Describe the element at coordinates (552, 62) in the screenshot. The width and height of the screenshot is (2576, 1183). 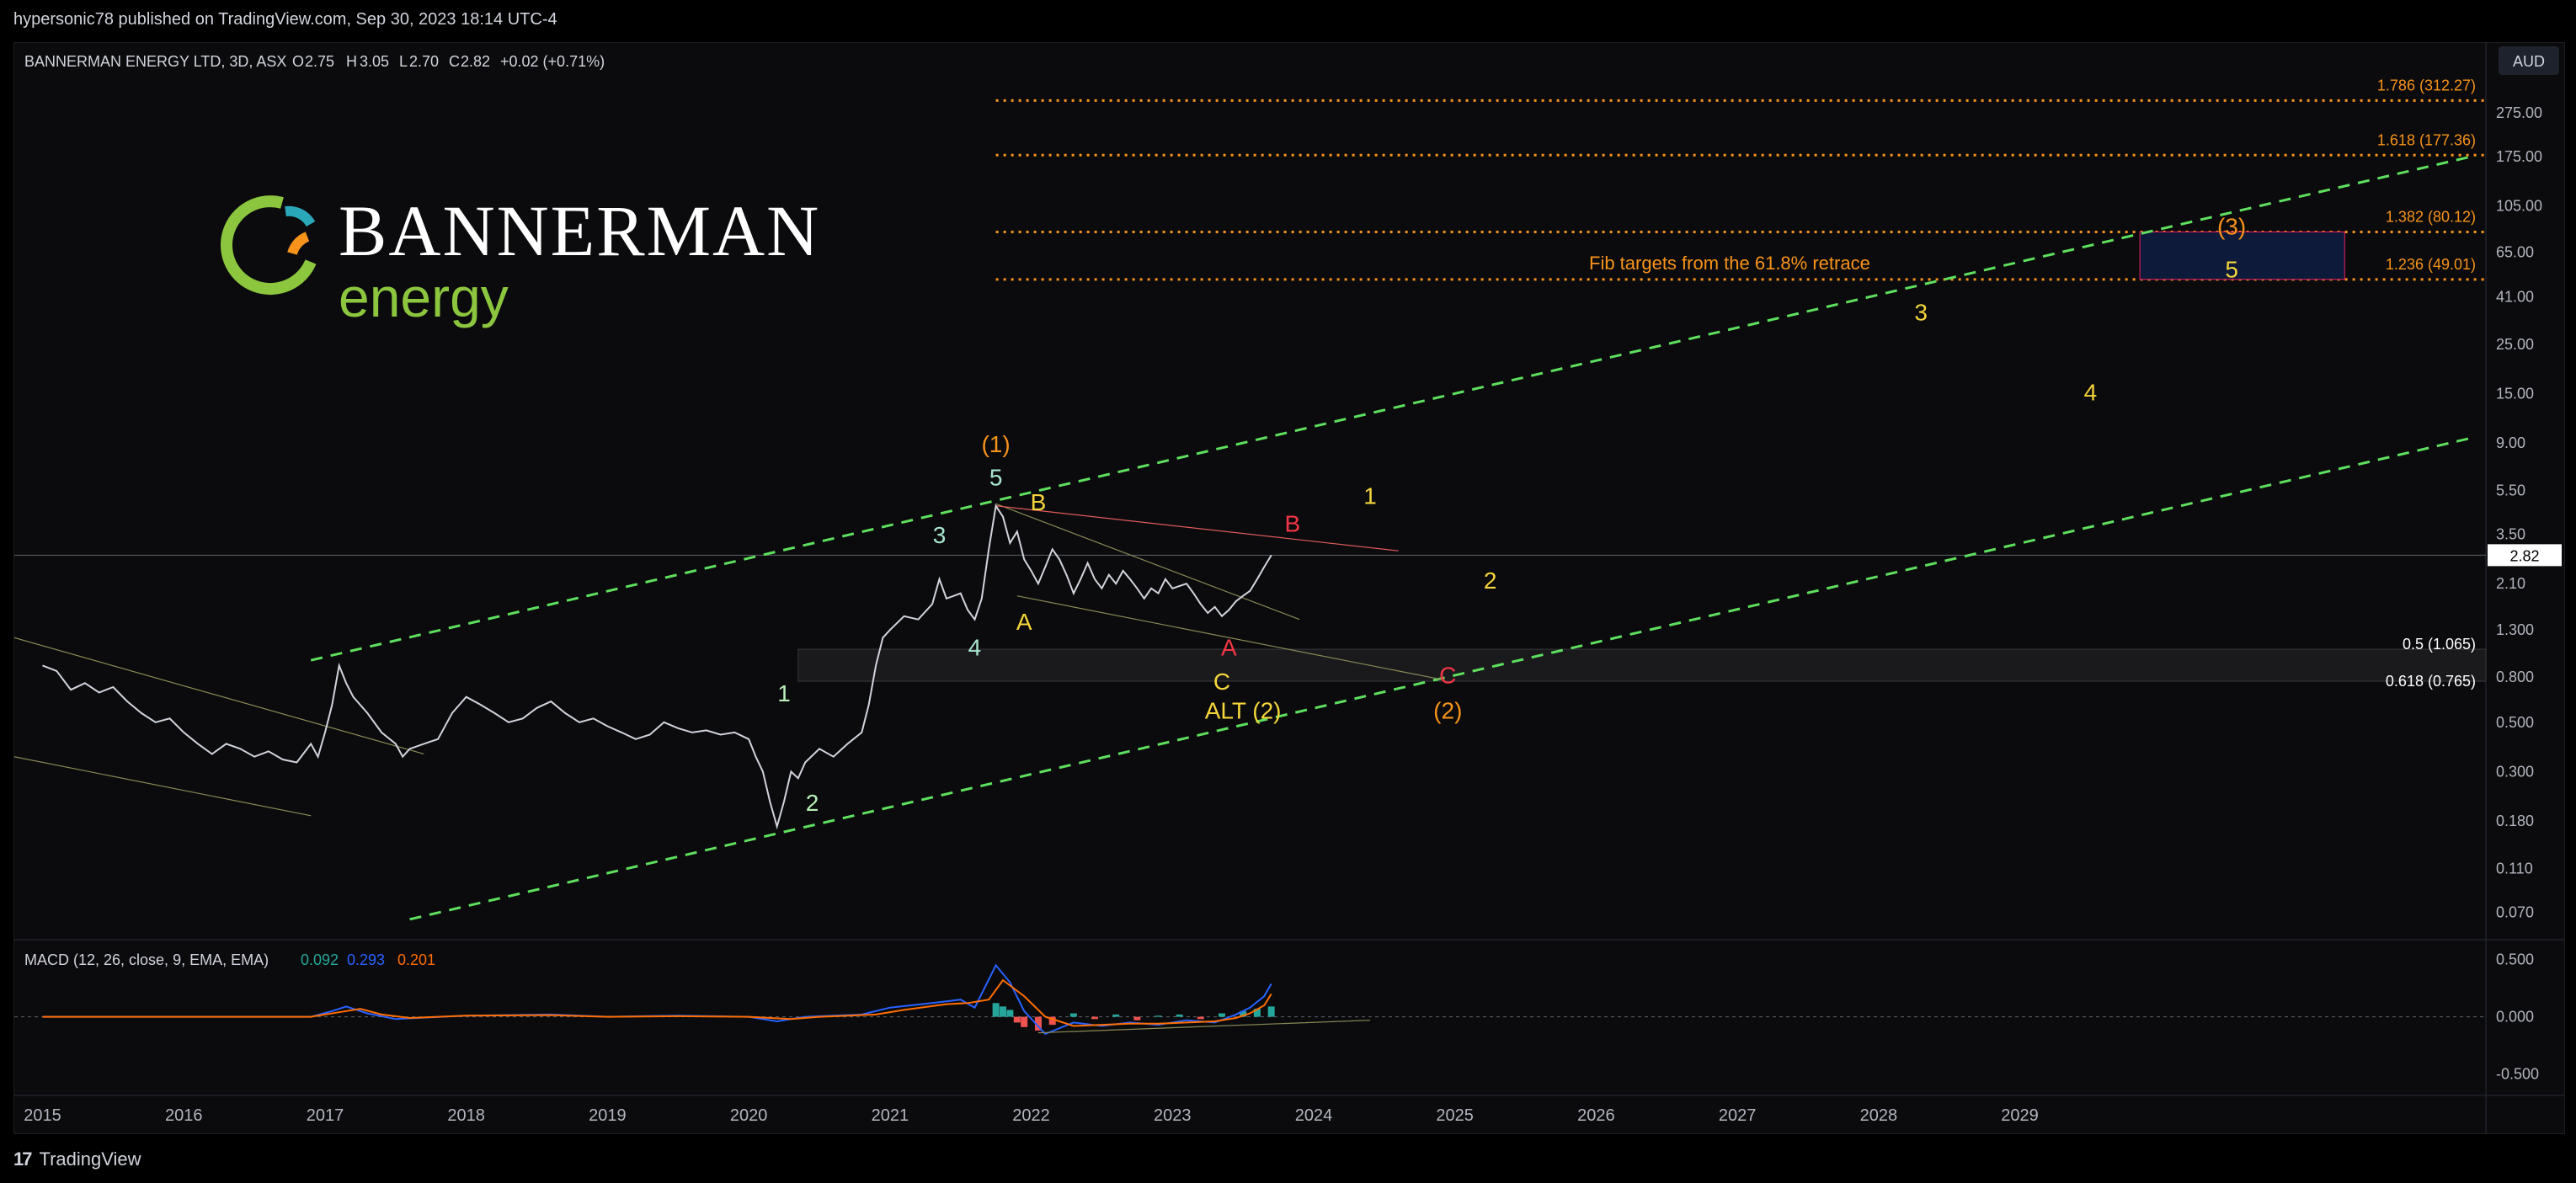
I see `change-value: +0.02 (+0.71%)` at that location.